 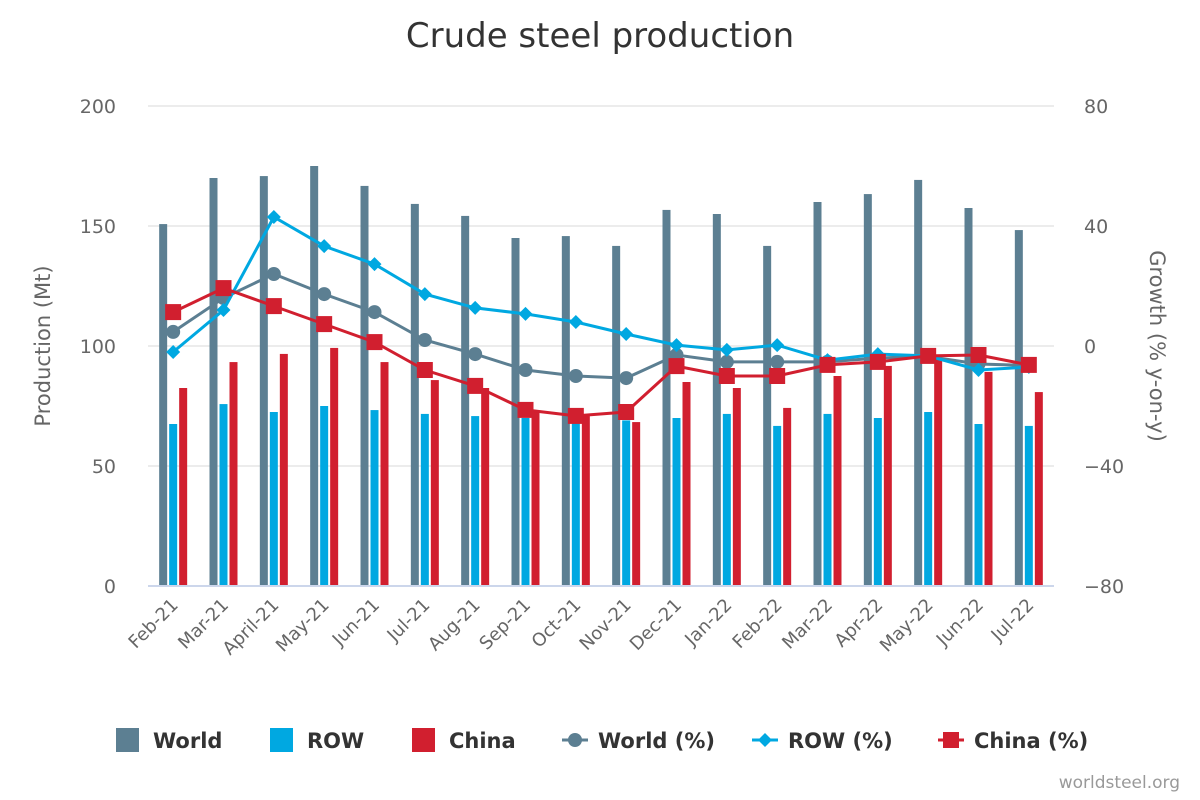 I want to click on legend-item-row-: ROW (%), so click(x=822, y=741).